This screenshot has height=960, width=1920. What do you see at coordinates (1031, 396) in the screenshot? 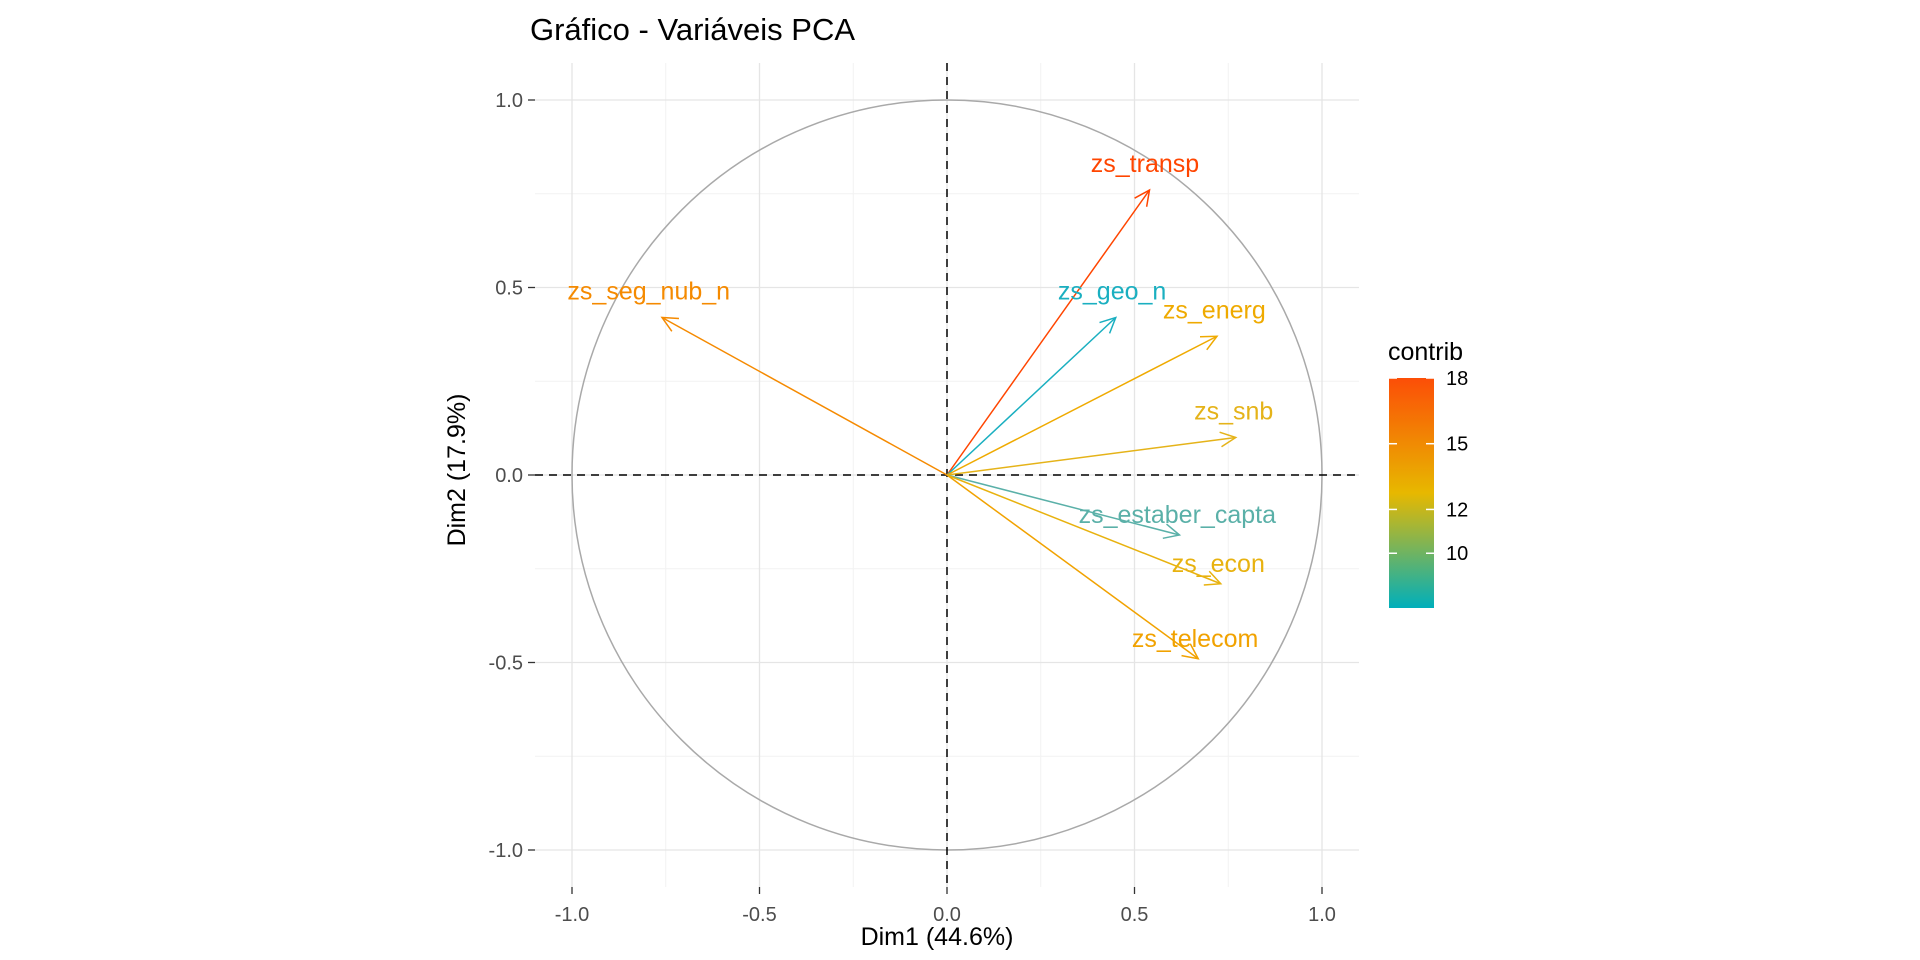
I see `arrow-zs_geo_n` at bounding box center [1031, 396].